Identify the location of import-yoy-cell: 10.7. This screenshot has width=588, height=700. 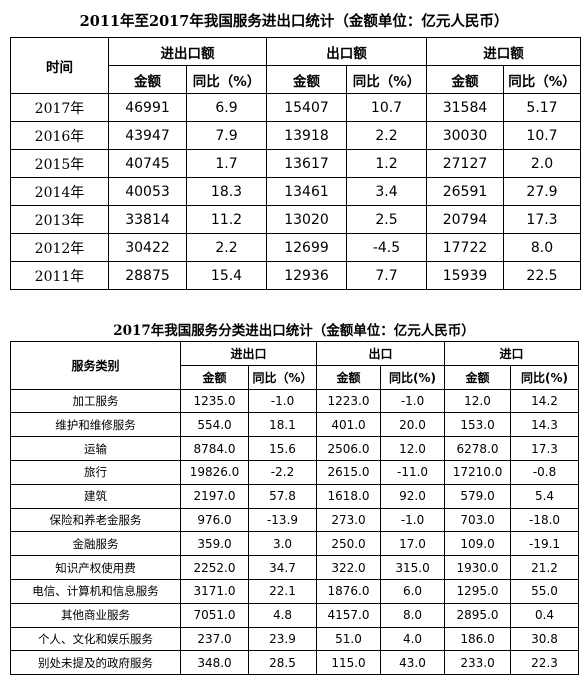
(542, 135).